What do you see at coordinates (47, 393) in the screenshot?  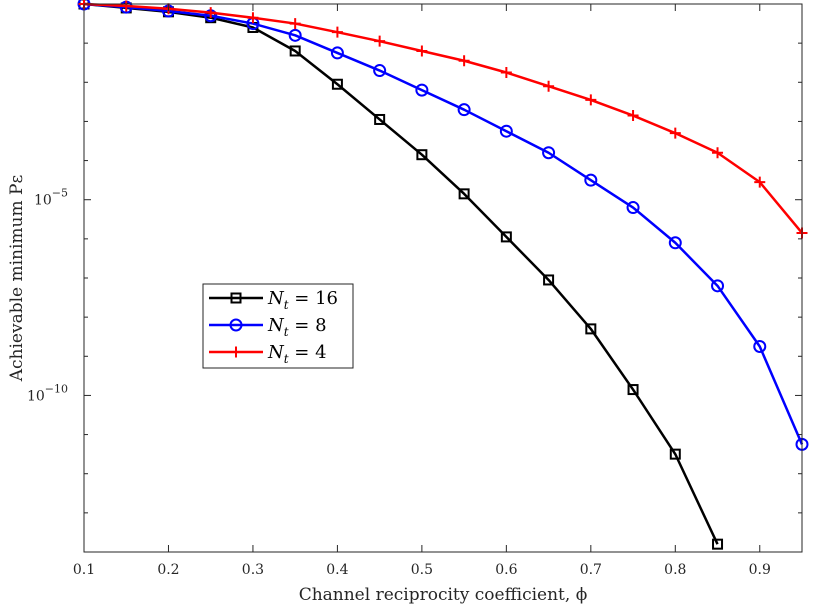 I see `y-tick-label: 10−10` at bounding box center [47, 393].